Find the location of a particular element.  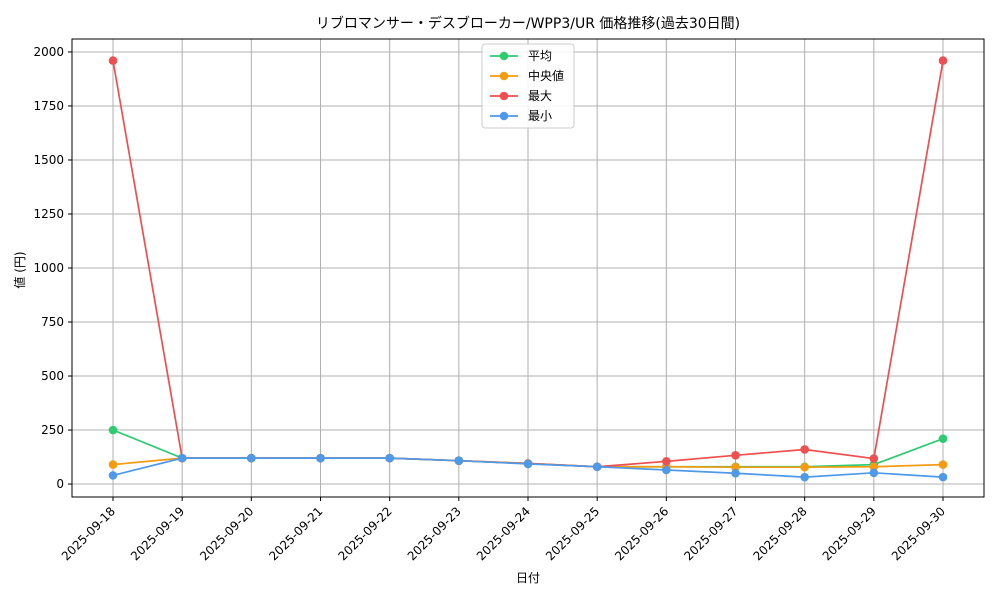

x-tick-label: 2025-09-19 is located at coordinates (157, 533).